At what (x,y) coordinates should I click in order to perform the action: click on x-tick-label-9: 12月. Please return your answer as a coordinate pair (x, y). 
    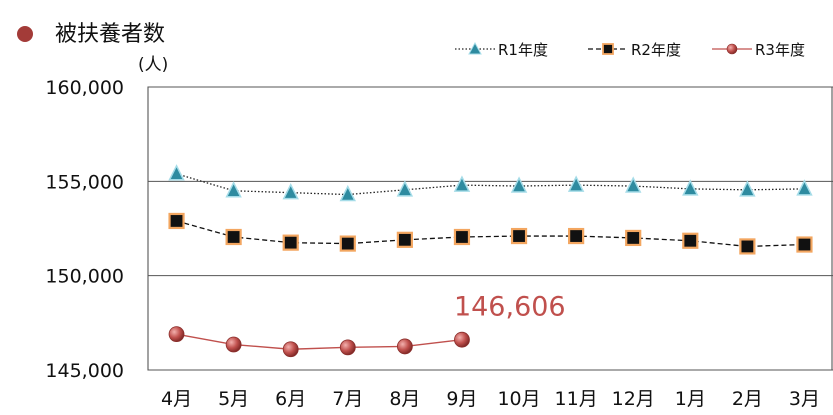
    Looking at the image, I should click on (633, 399).